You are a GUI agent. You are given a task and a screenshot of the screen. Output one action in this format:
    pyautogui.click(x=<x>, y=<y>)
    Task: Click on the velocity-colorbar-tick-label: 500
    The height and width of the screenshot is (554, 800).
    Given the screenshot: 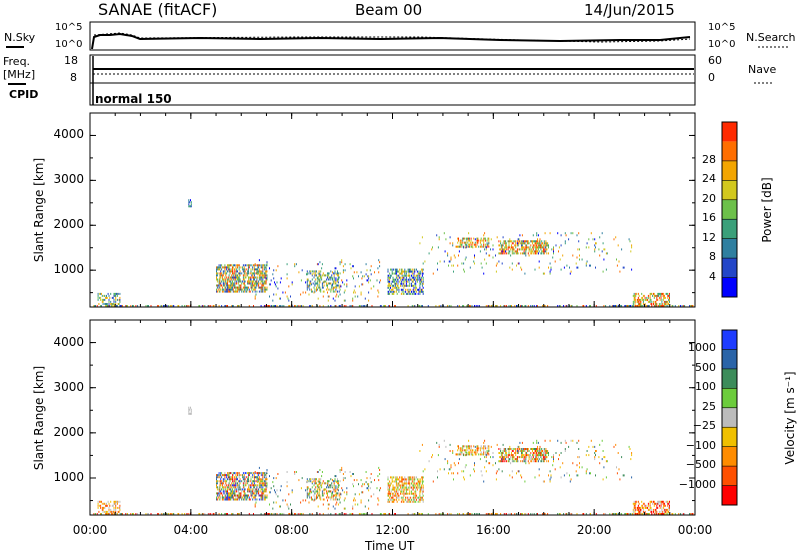 What is the action you would take?
    pyautogui.click(x=705, y=367)
    